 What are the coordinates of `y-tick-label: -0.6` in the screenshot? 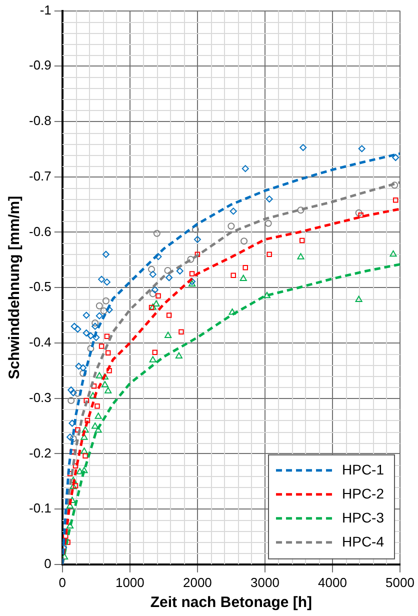 It's located at (40, 231).